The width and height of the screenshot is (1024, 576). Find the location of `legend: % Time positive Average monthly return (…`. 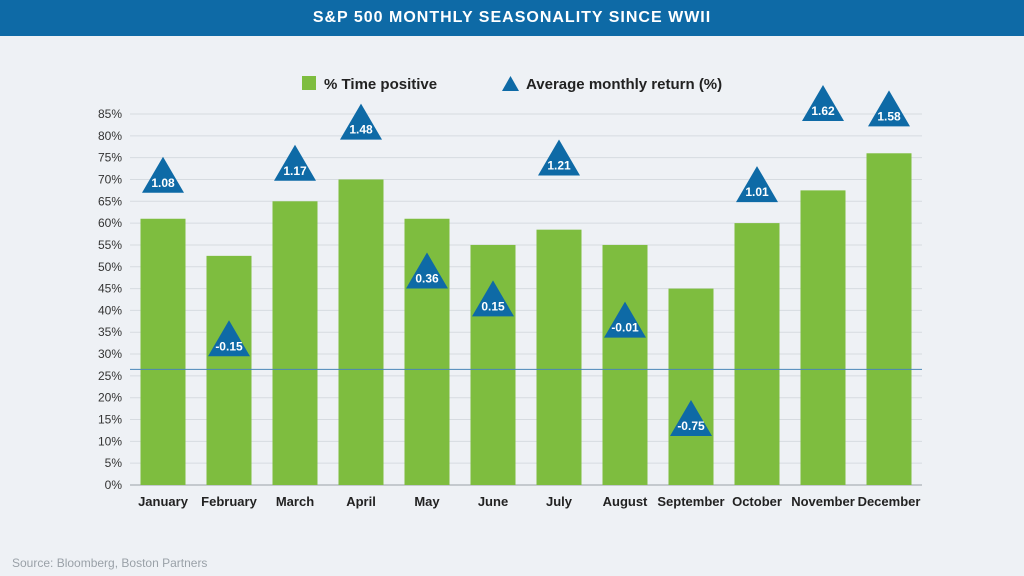

legend: % Time positive Average monthly return (… is located at coordinates (512, 84).